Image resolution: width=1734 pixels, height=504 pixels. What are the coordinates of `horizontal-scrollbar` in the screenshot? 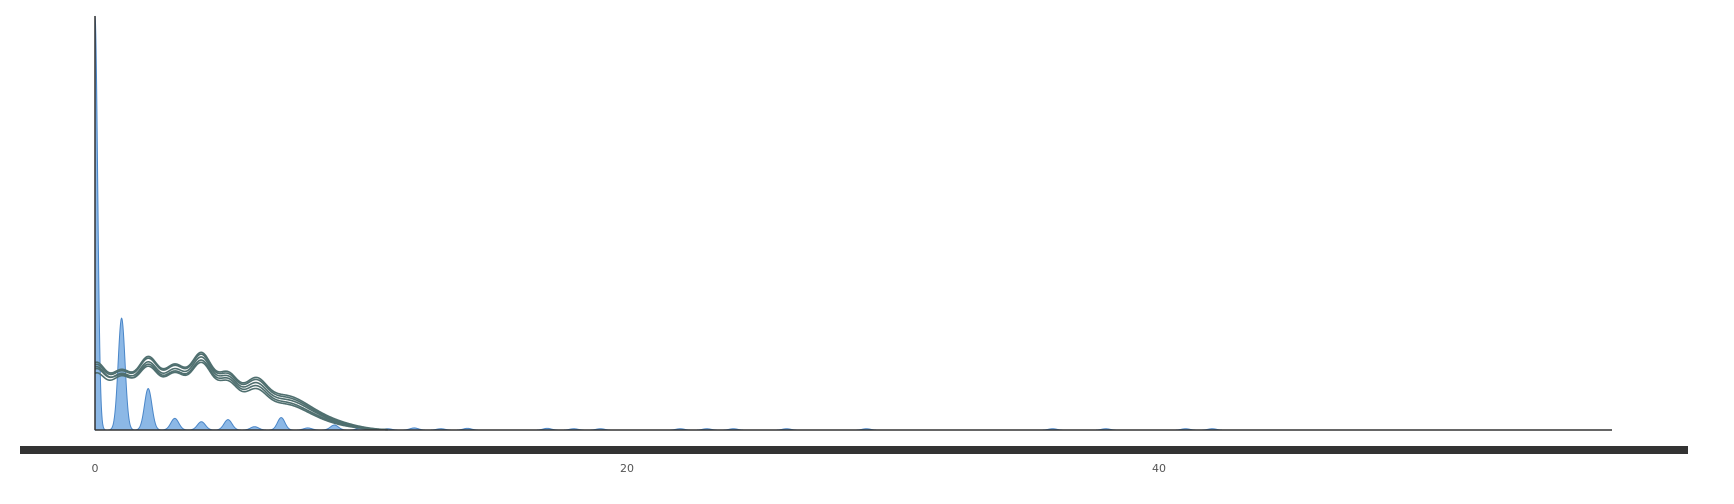 It's located at (854, 450).